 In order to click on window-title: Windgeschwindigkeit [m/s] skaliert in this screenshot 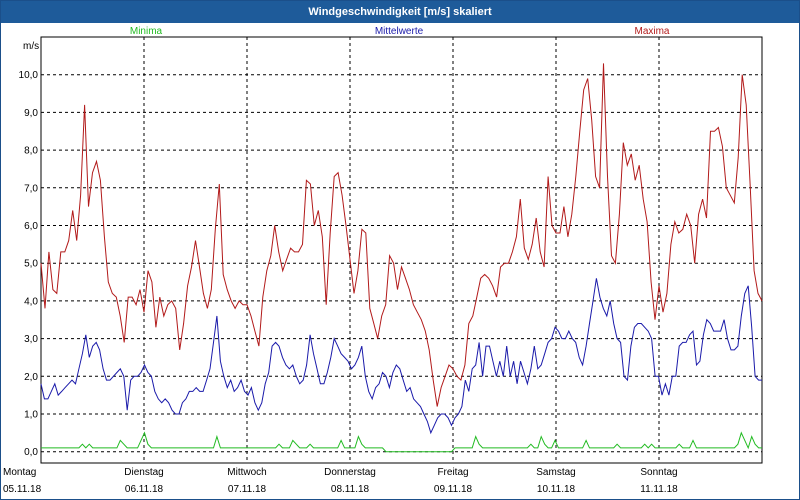, I will do `click(400, 12)`.